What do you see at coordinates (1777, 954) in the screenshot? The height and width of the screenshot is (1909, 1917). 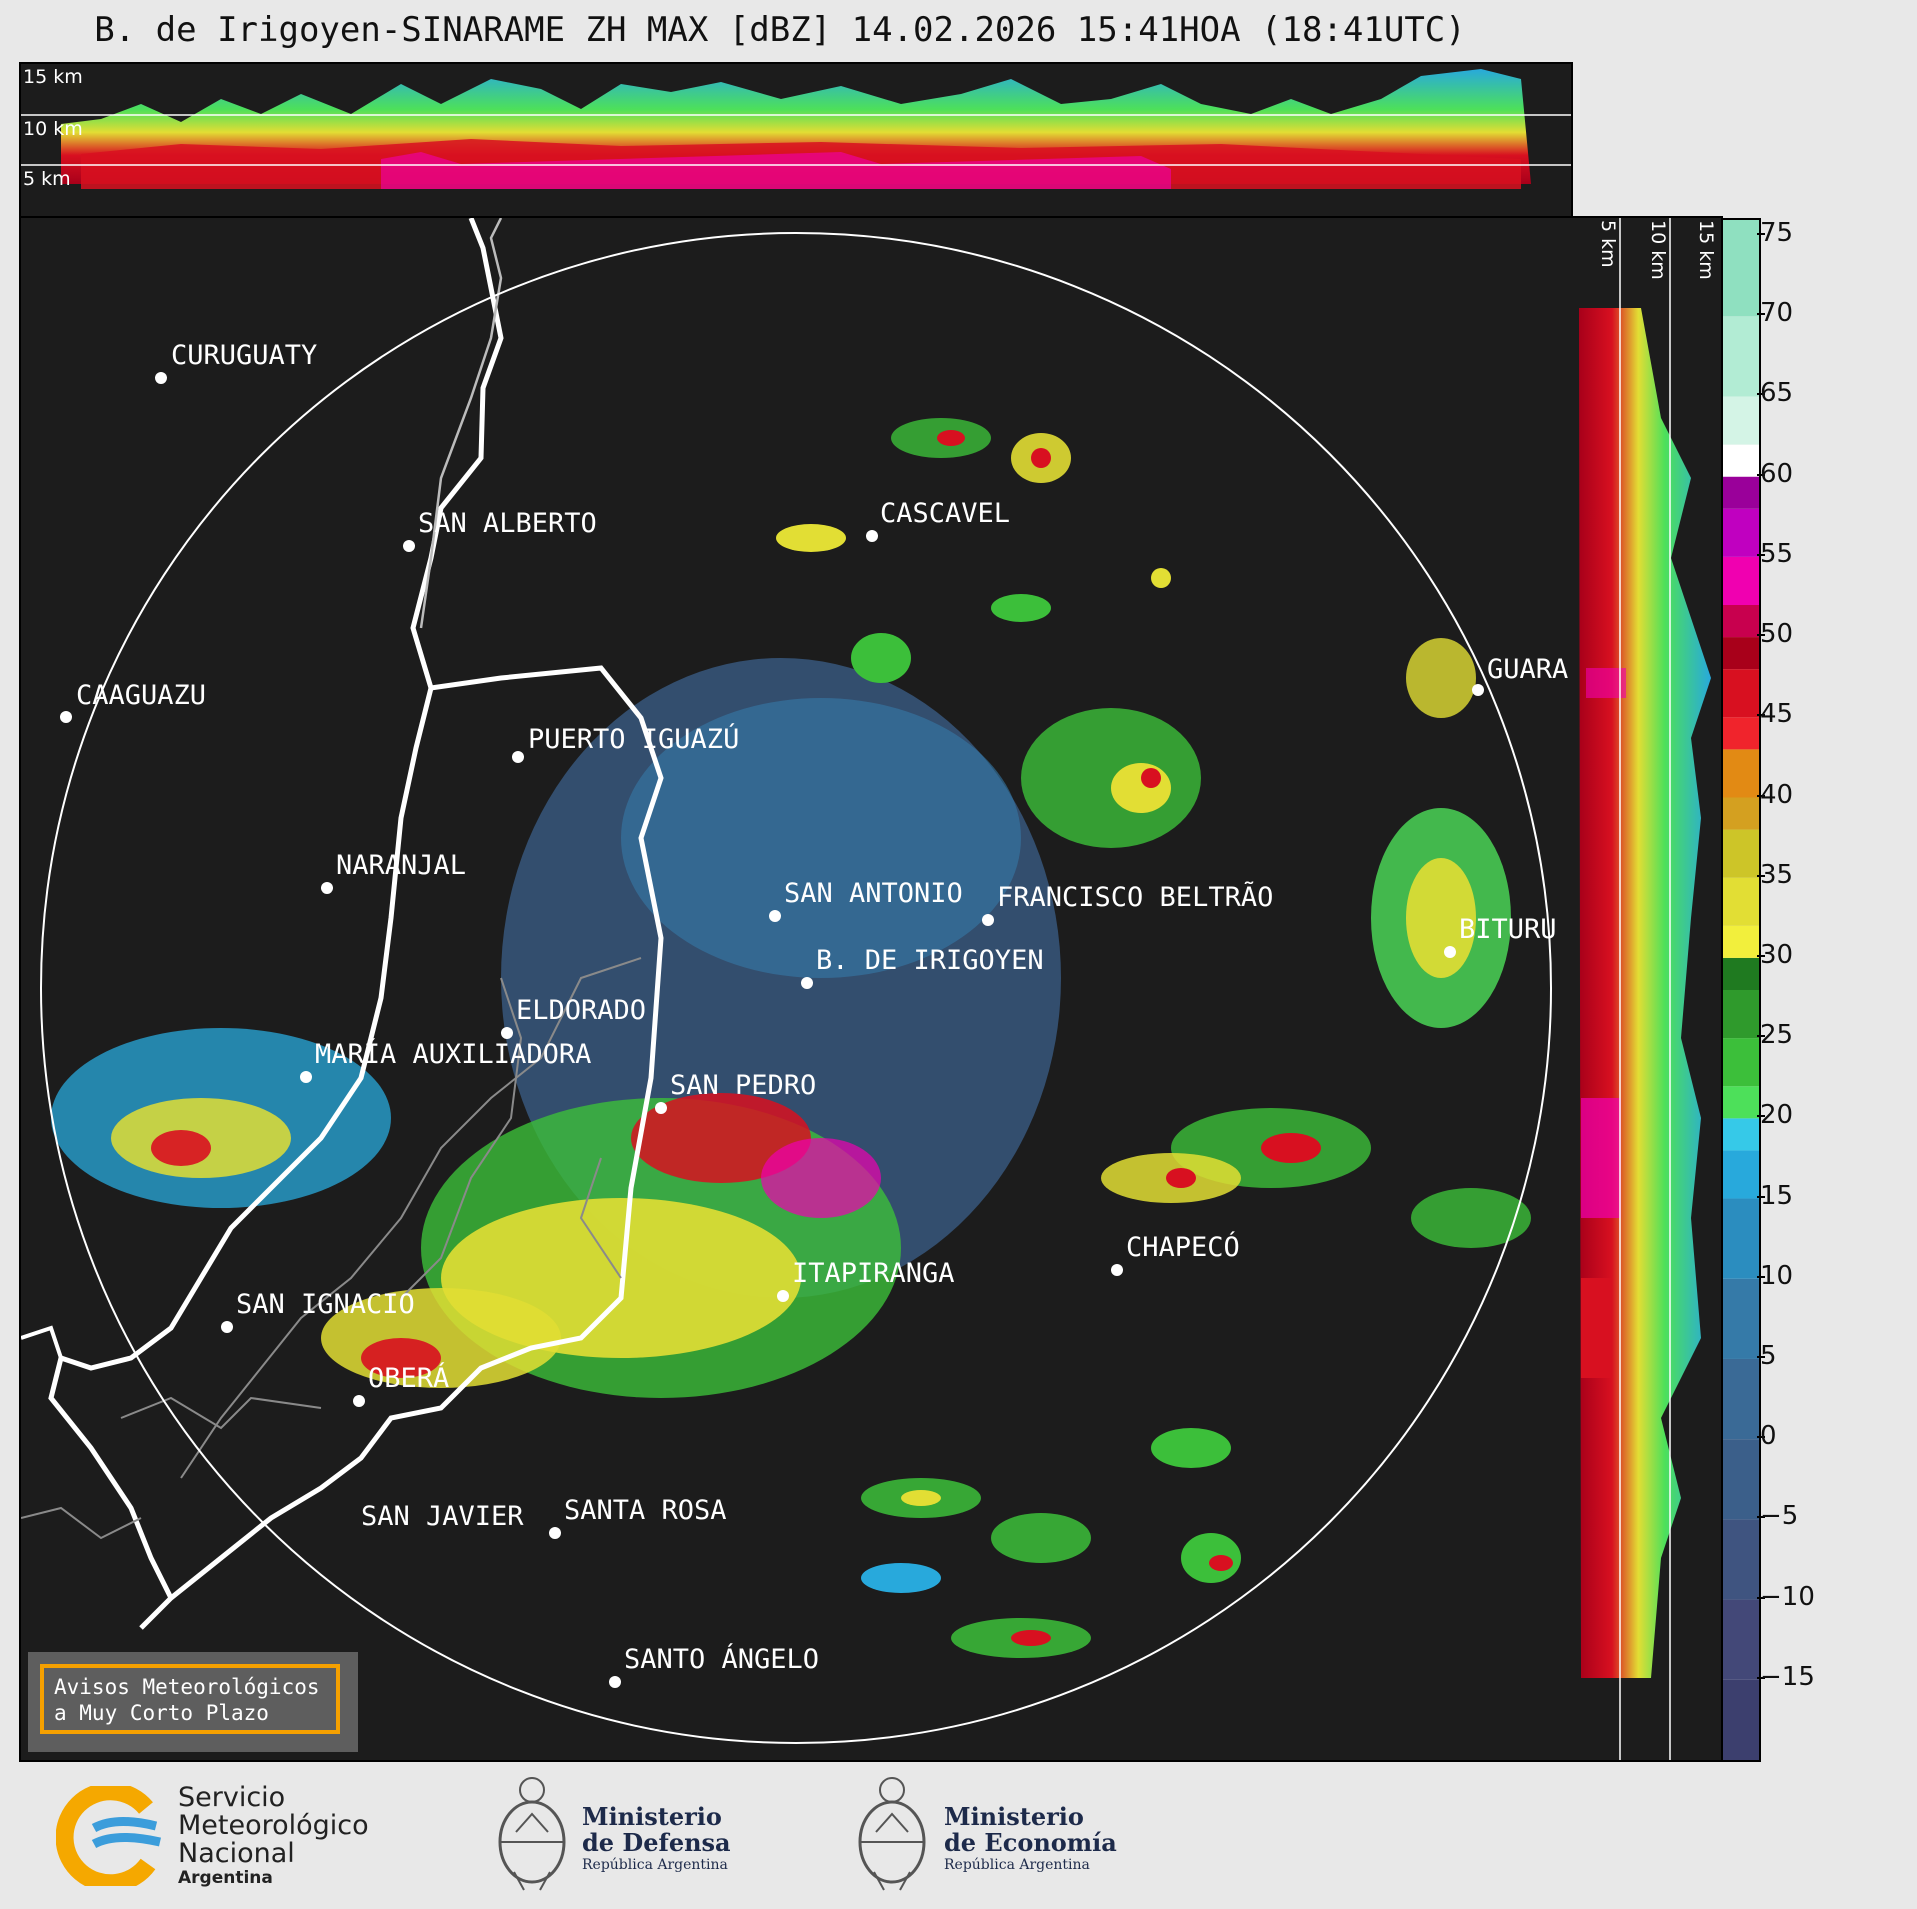 I see `colorbar-tick-label: 30` at bounding box center [1777, 954].